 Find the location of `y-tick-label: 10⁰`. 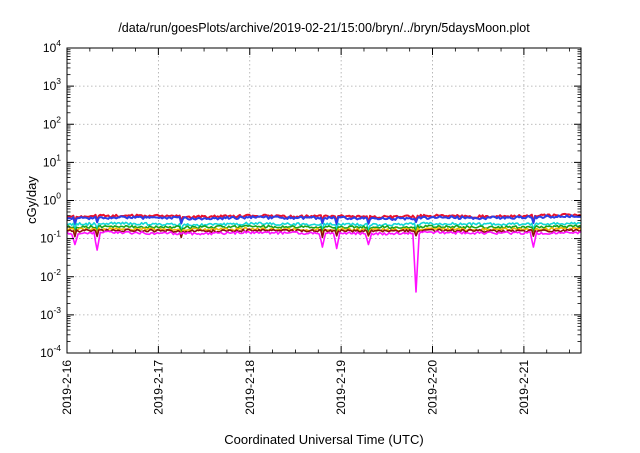

y-tick-label: 10⁰ is located at coordinates (52, 199).